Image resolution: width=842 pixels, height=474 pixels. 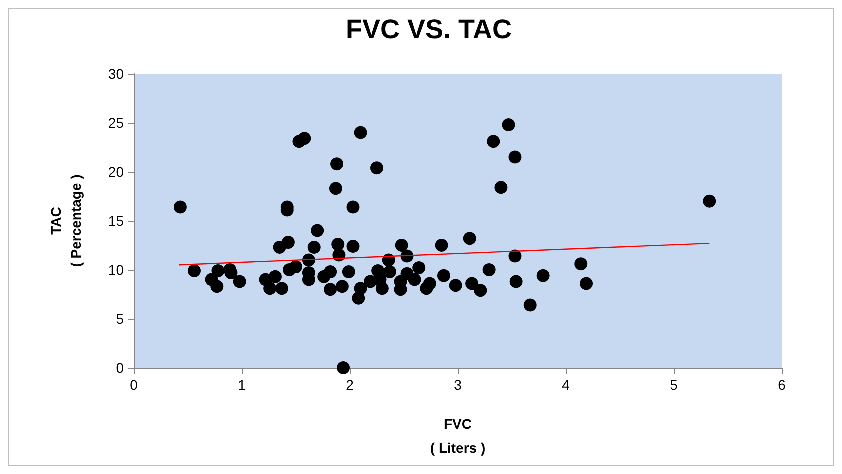 What do you see at coordinates (350, 385) in the screenshot?
I see `x-tick-label: 2` at bounding box center [350, 385].